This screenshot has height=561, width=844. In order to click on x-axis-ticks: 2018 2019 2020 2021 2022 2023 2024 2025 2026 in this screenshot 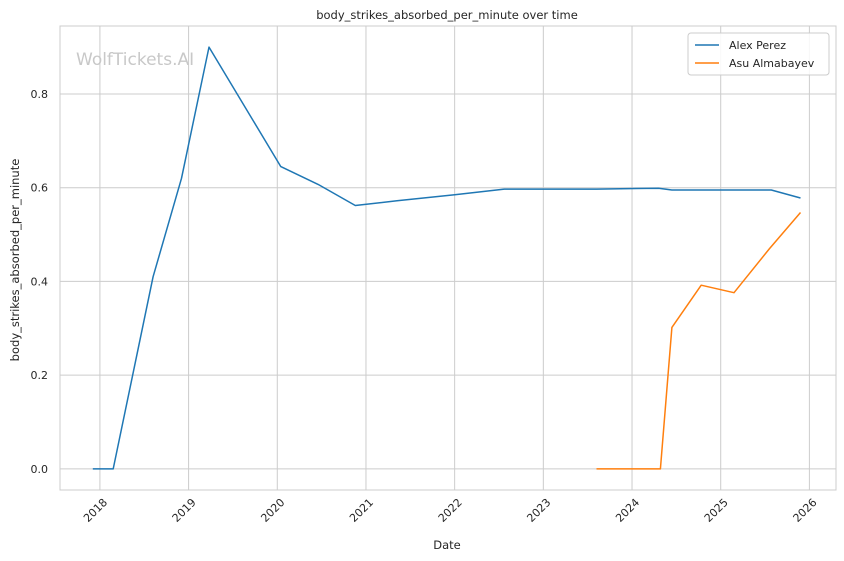, I will do `click(450, 510)`.